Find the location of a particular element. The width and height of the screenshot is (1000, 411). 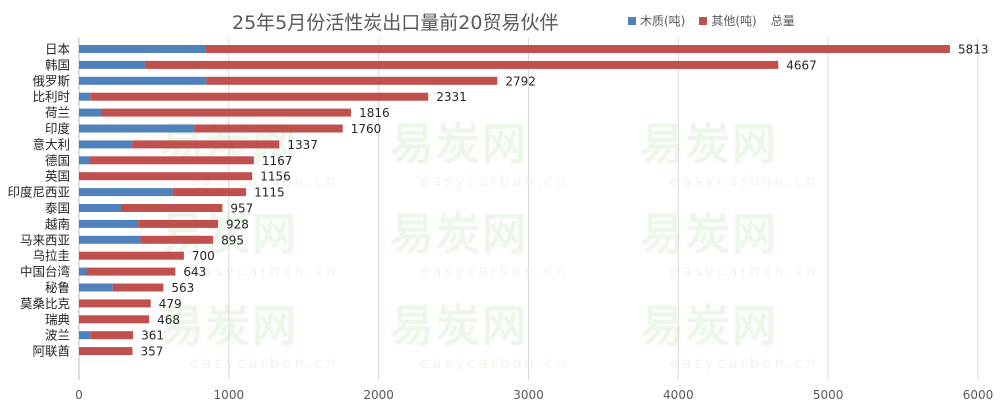

legend-item-wood: 木质(吨) is located at coordinates (656, 20).